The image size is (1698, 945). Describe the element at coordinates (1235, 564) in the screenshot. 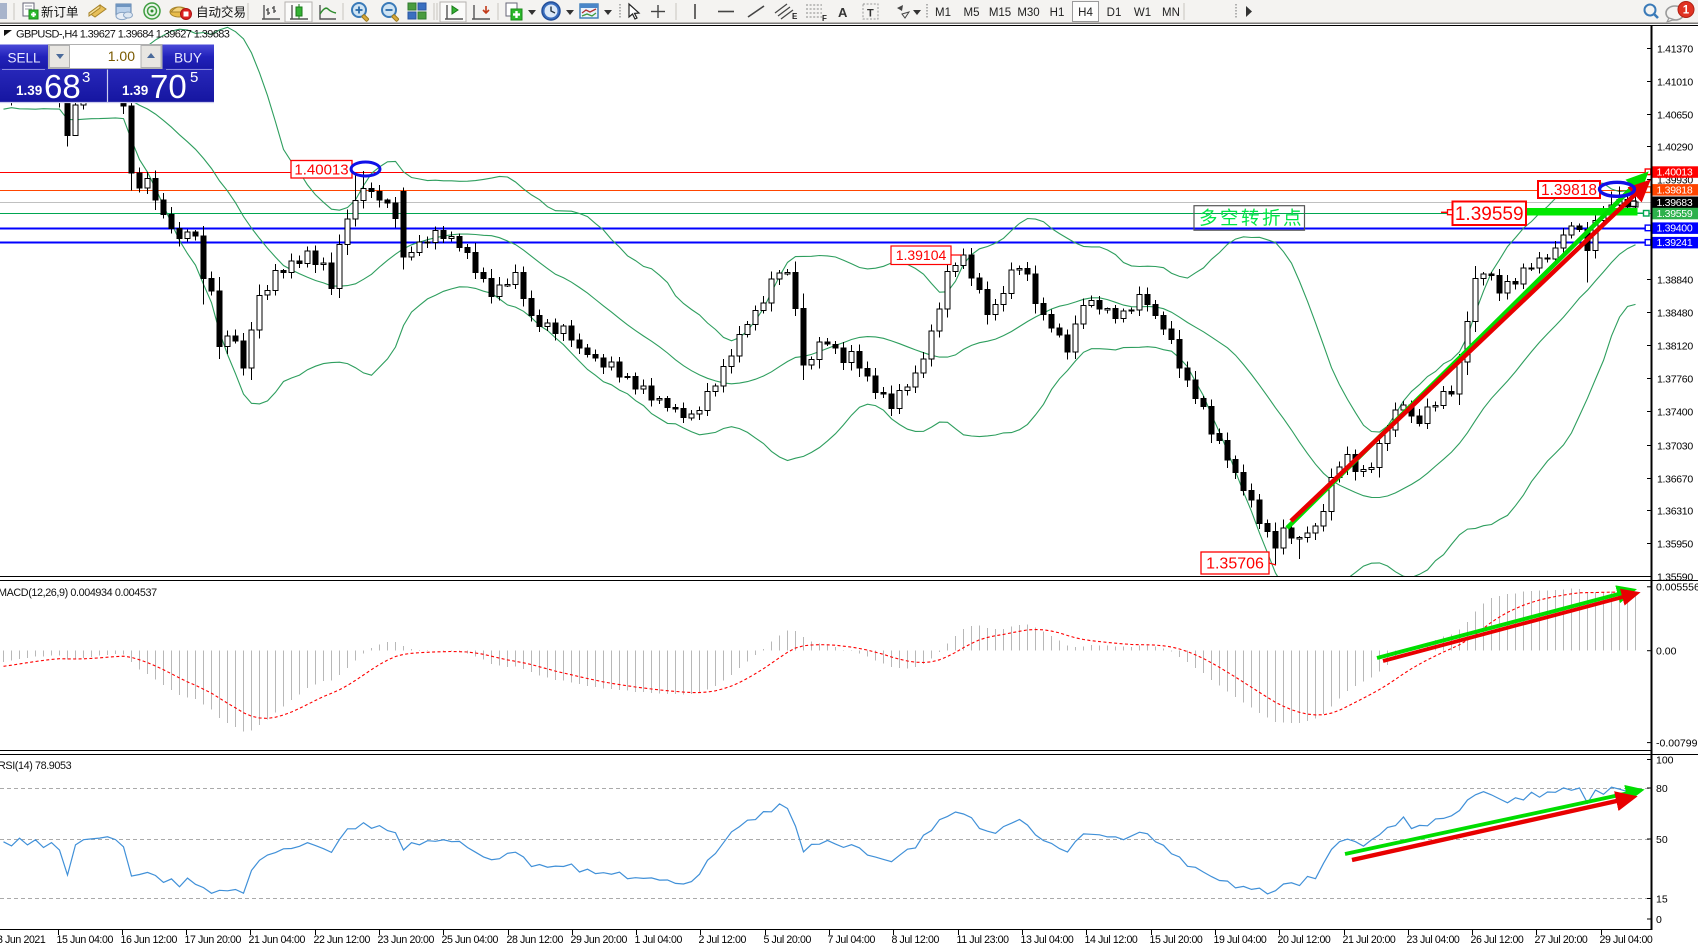

I see `svg-text: 1.35706` at that location.